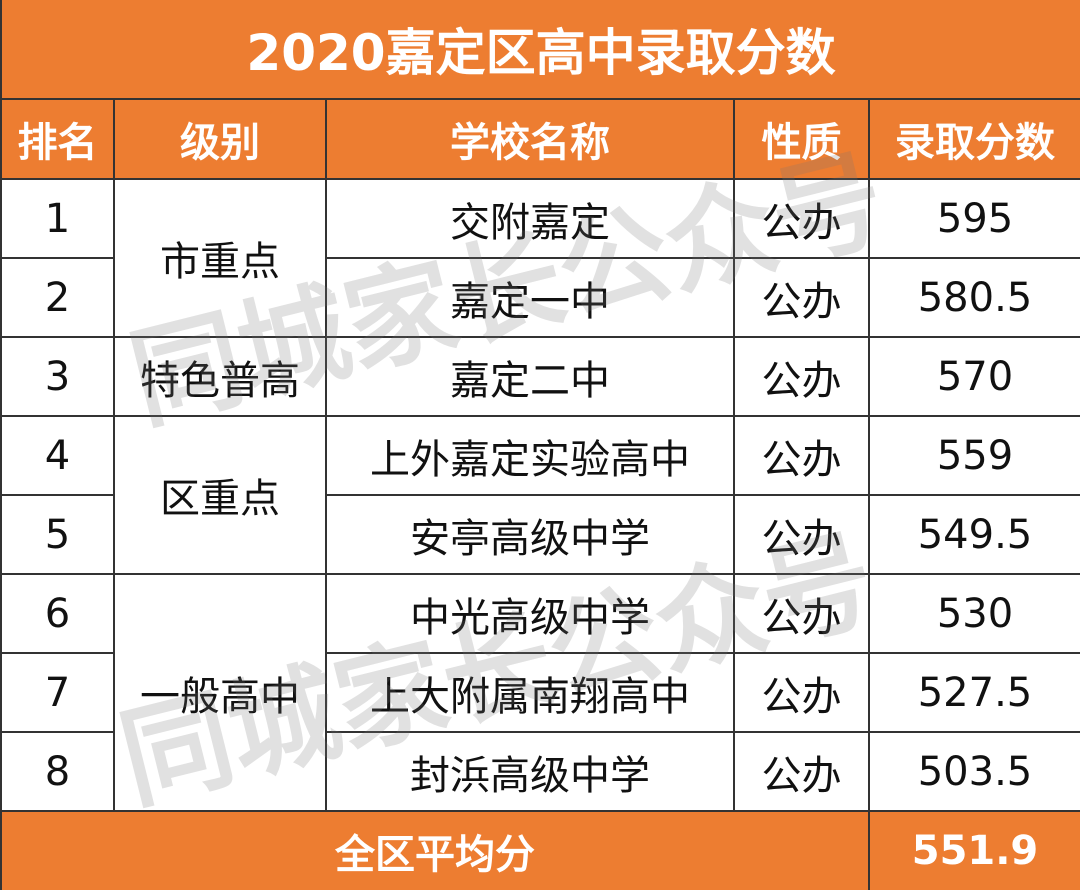  Describe the element at coordinates (220, 495) in the screenshot. I see `level: 区重点` at that location.